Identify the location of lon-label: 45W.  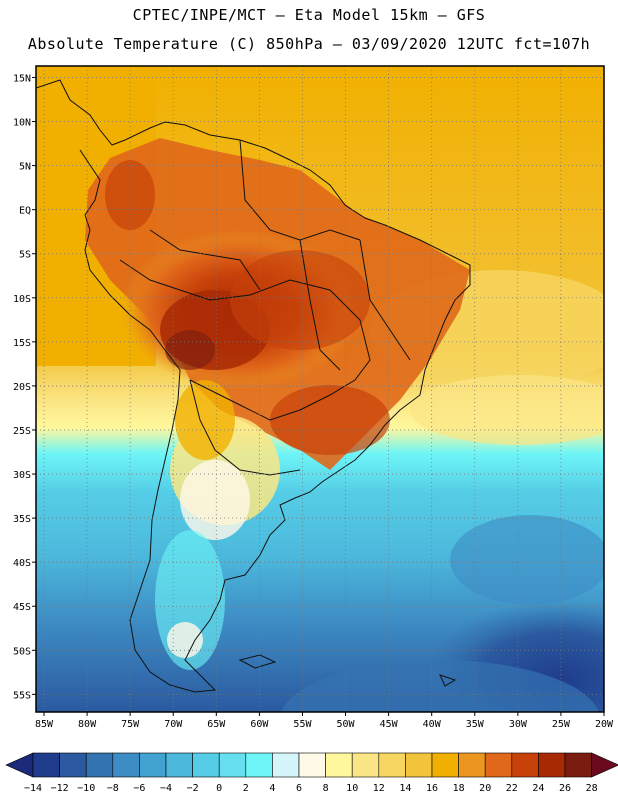
(389, 724).